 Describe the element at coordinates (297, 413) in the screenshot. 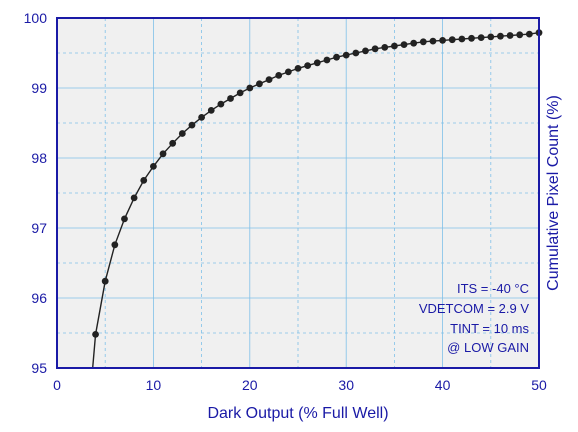

I see `x-axis-label: Dark Output (% Full Well)` at that location.